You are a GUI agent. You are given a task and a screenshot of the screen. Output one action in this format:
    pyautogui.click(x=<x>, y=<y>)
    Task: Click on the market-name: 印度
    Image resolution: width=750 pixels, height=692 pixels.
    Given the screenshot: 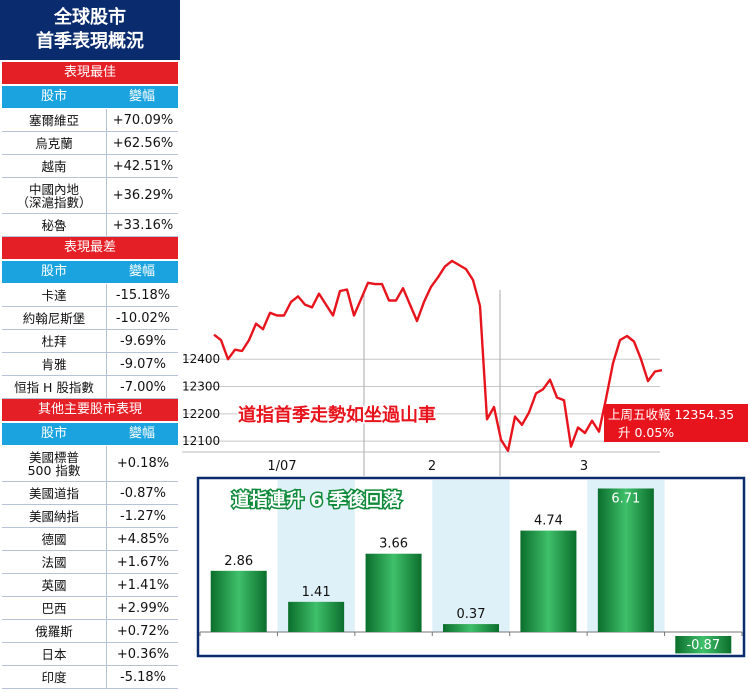 What is the action you would take?
    pyautogui.click(x=54, y=677)
    